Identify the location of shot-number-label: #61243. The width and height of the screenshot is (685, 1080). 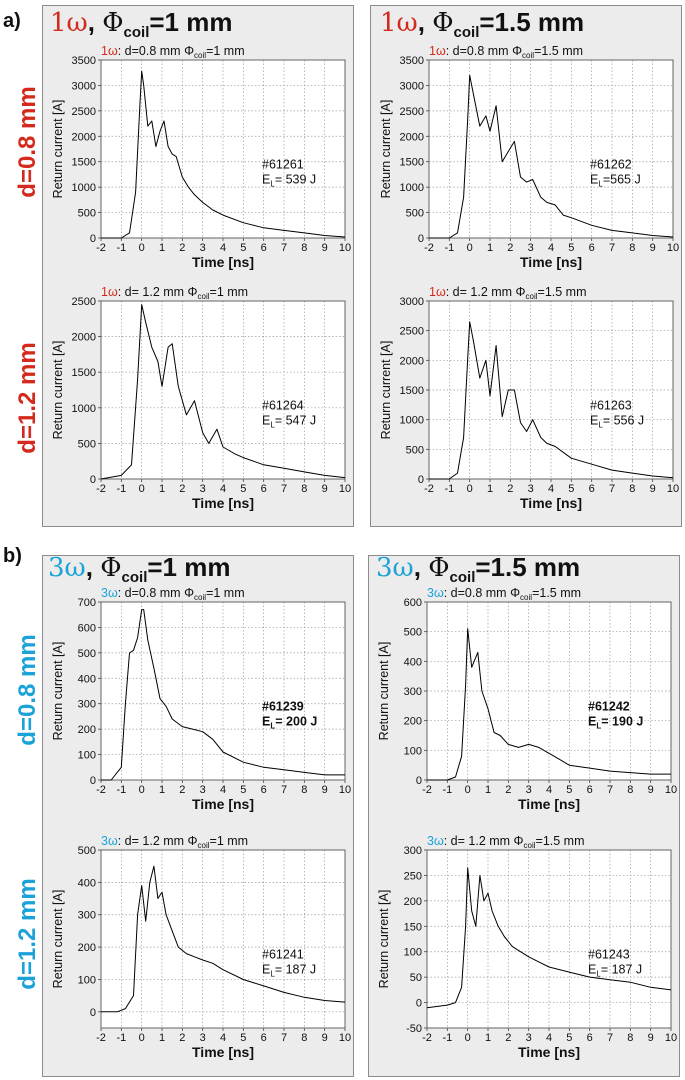
(609, 955).